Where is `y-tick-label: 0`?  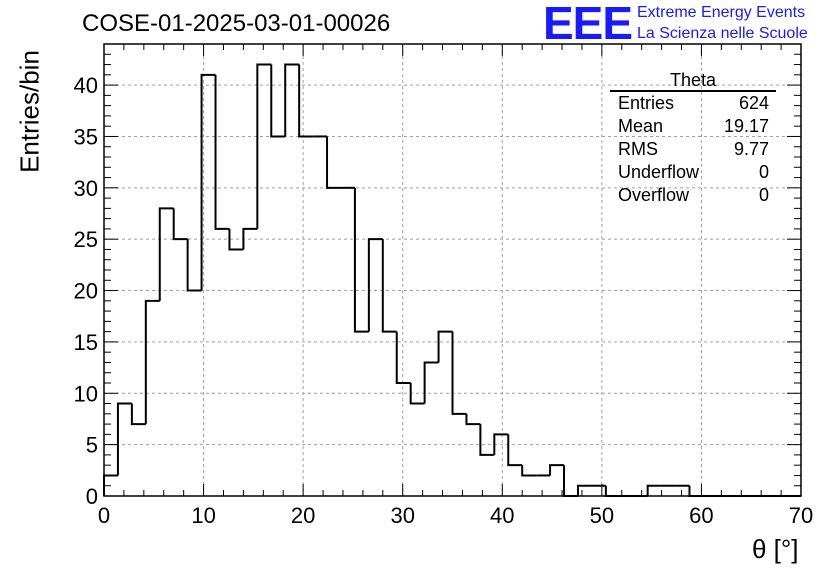 y-tick-label: 0 is located at coordinates (92, 496).